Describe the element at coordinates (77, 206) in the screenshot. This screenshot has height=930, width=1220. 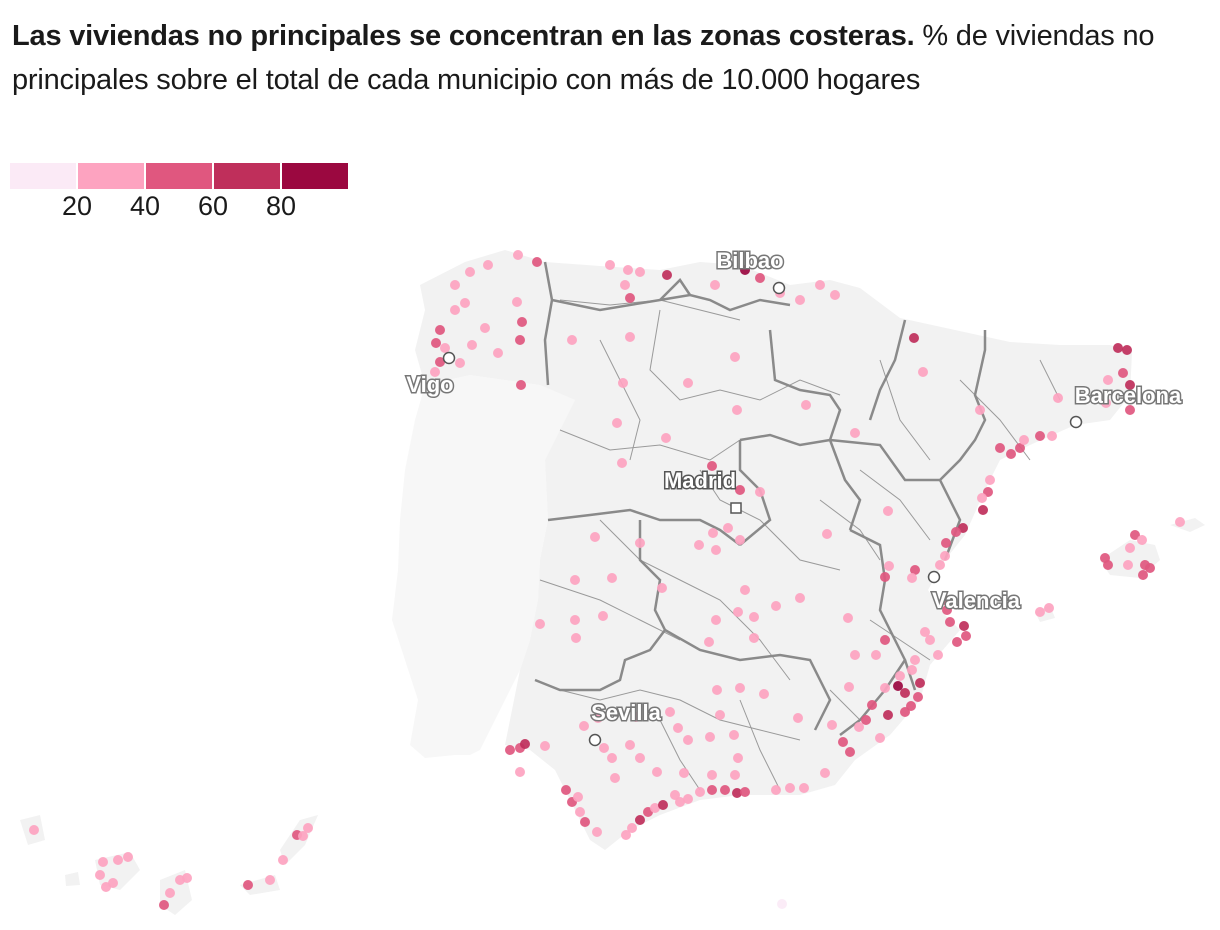
I see `legend-tick-20: 20` at that location.